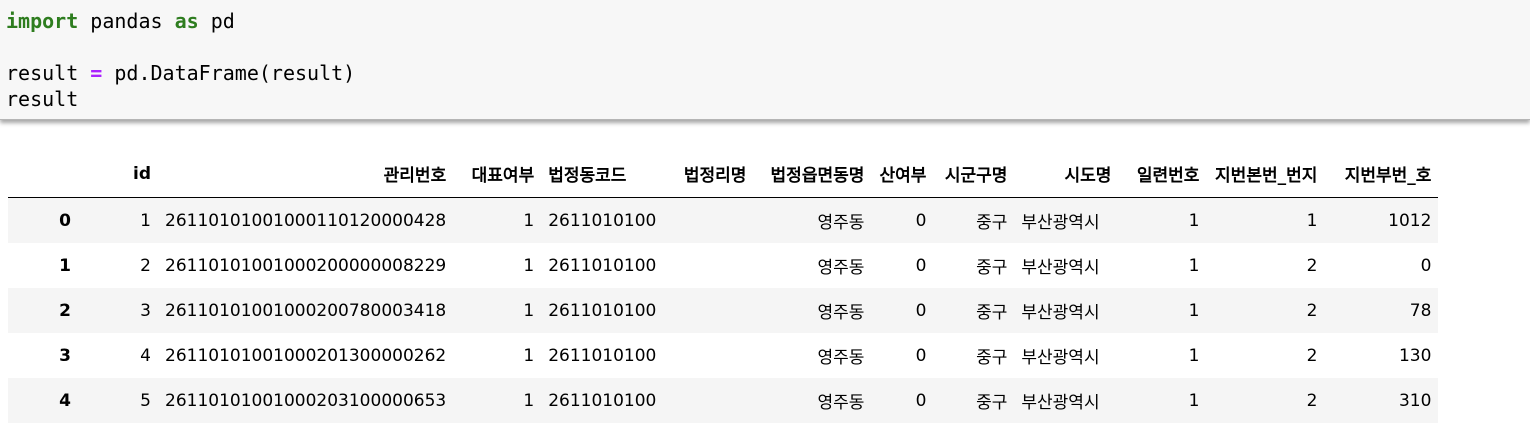 The width and height of the screenshot is (1530, 430). What do you see at coordinates (306, 220) in the screenshot?
I see `table-cell: 26110101001000110120000428` at bounding box center [306, 220].